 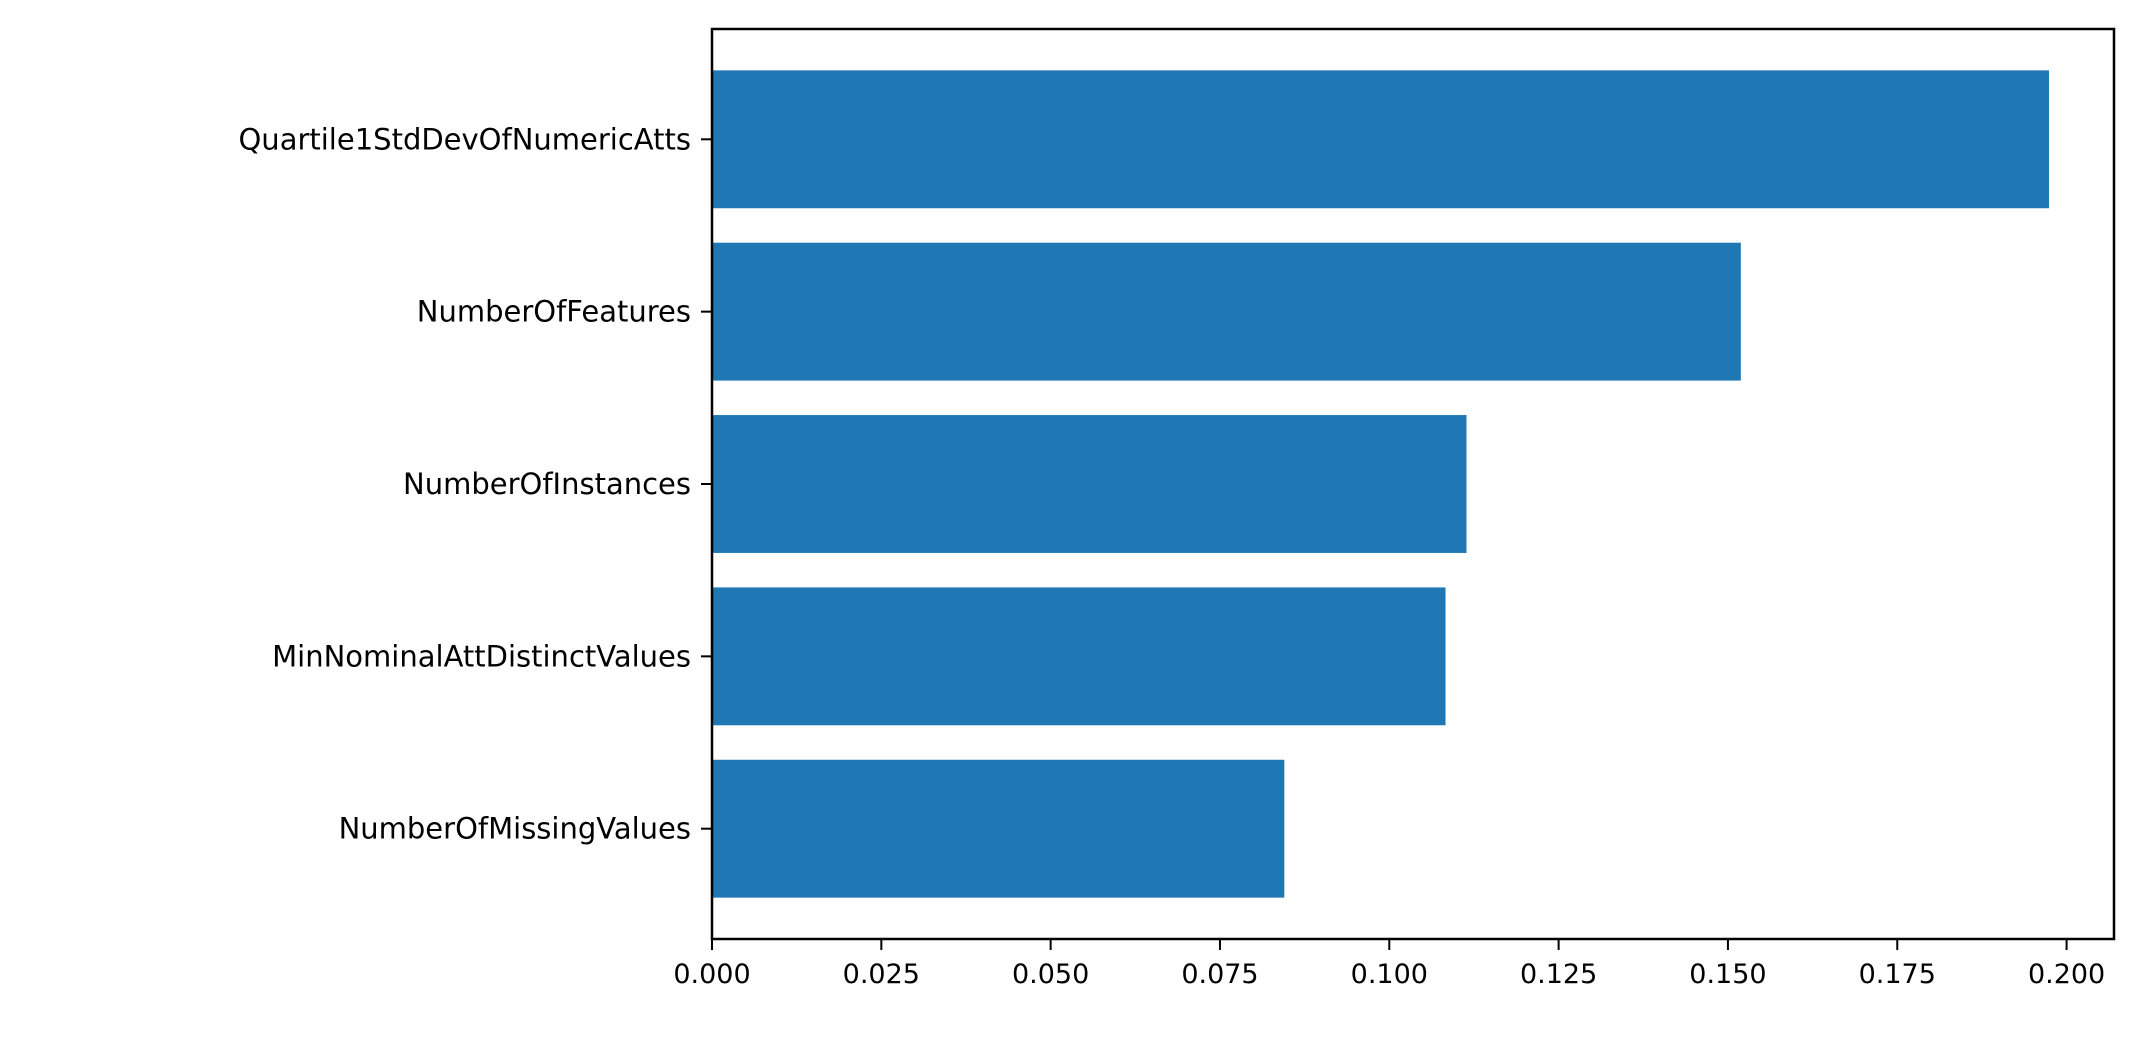 I want to click on x-tick-label: 0.000, so click(x=711, y=974).